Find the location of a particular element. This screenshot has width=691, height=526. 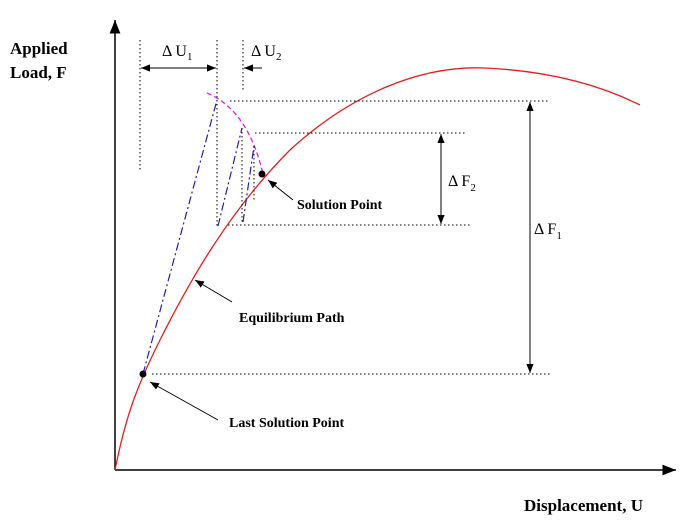

df1-label: Δ F1 is located at coordinates (548, 231).